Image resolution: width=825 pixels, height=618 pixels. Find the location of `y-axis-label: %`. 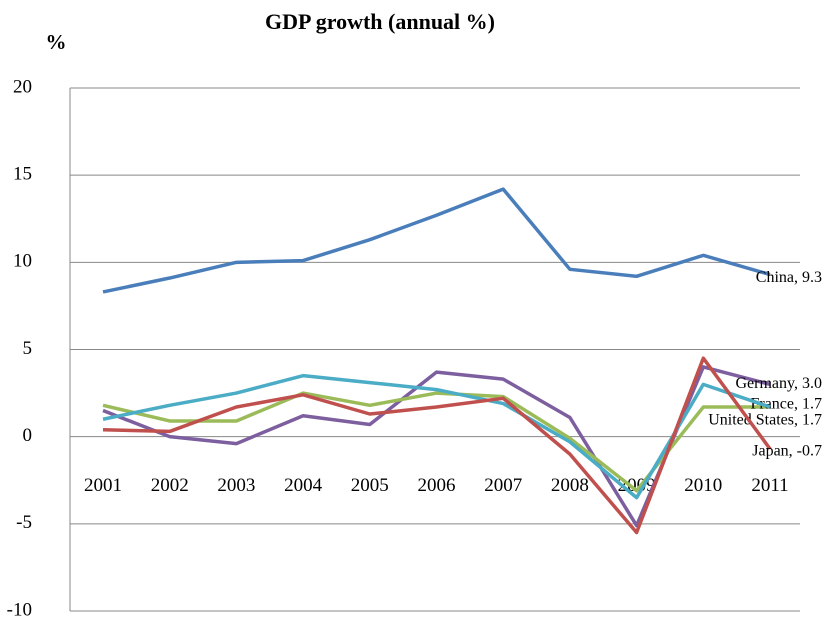

y-axis-label: % is located at coordinates (56, 42).